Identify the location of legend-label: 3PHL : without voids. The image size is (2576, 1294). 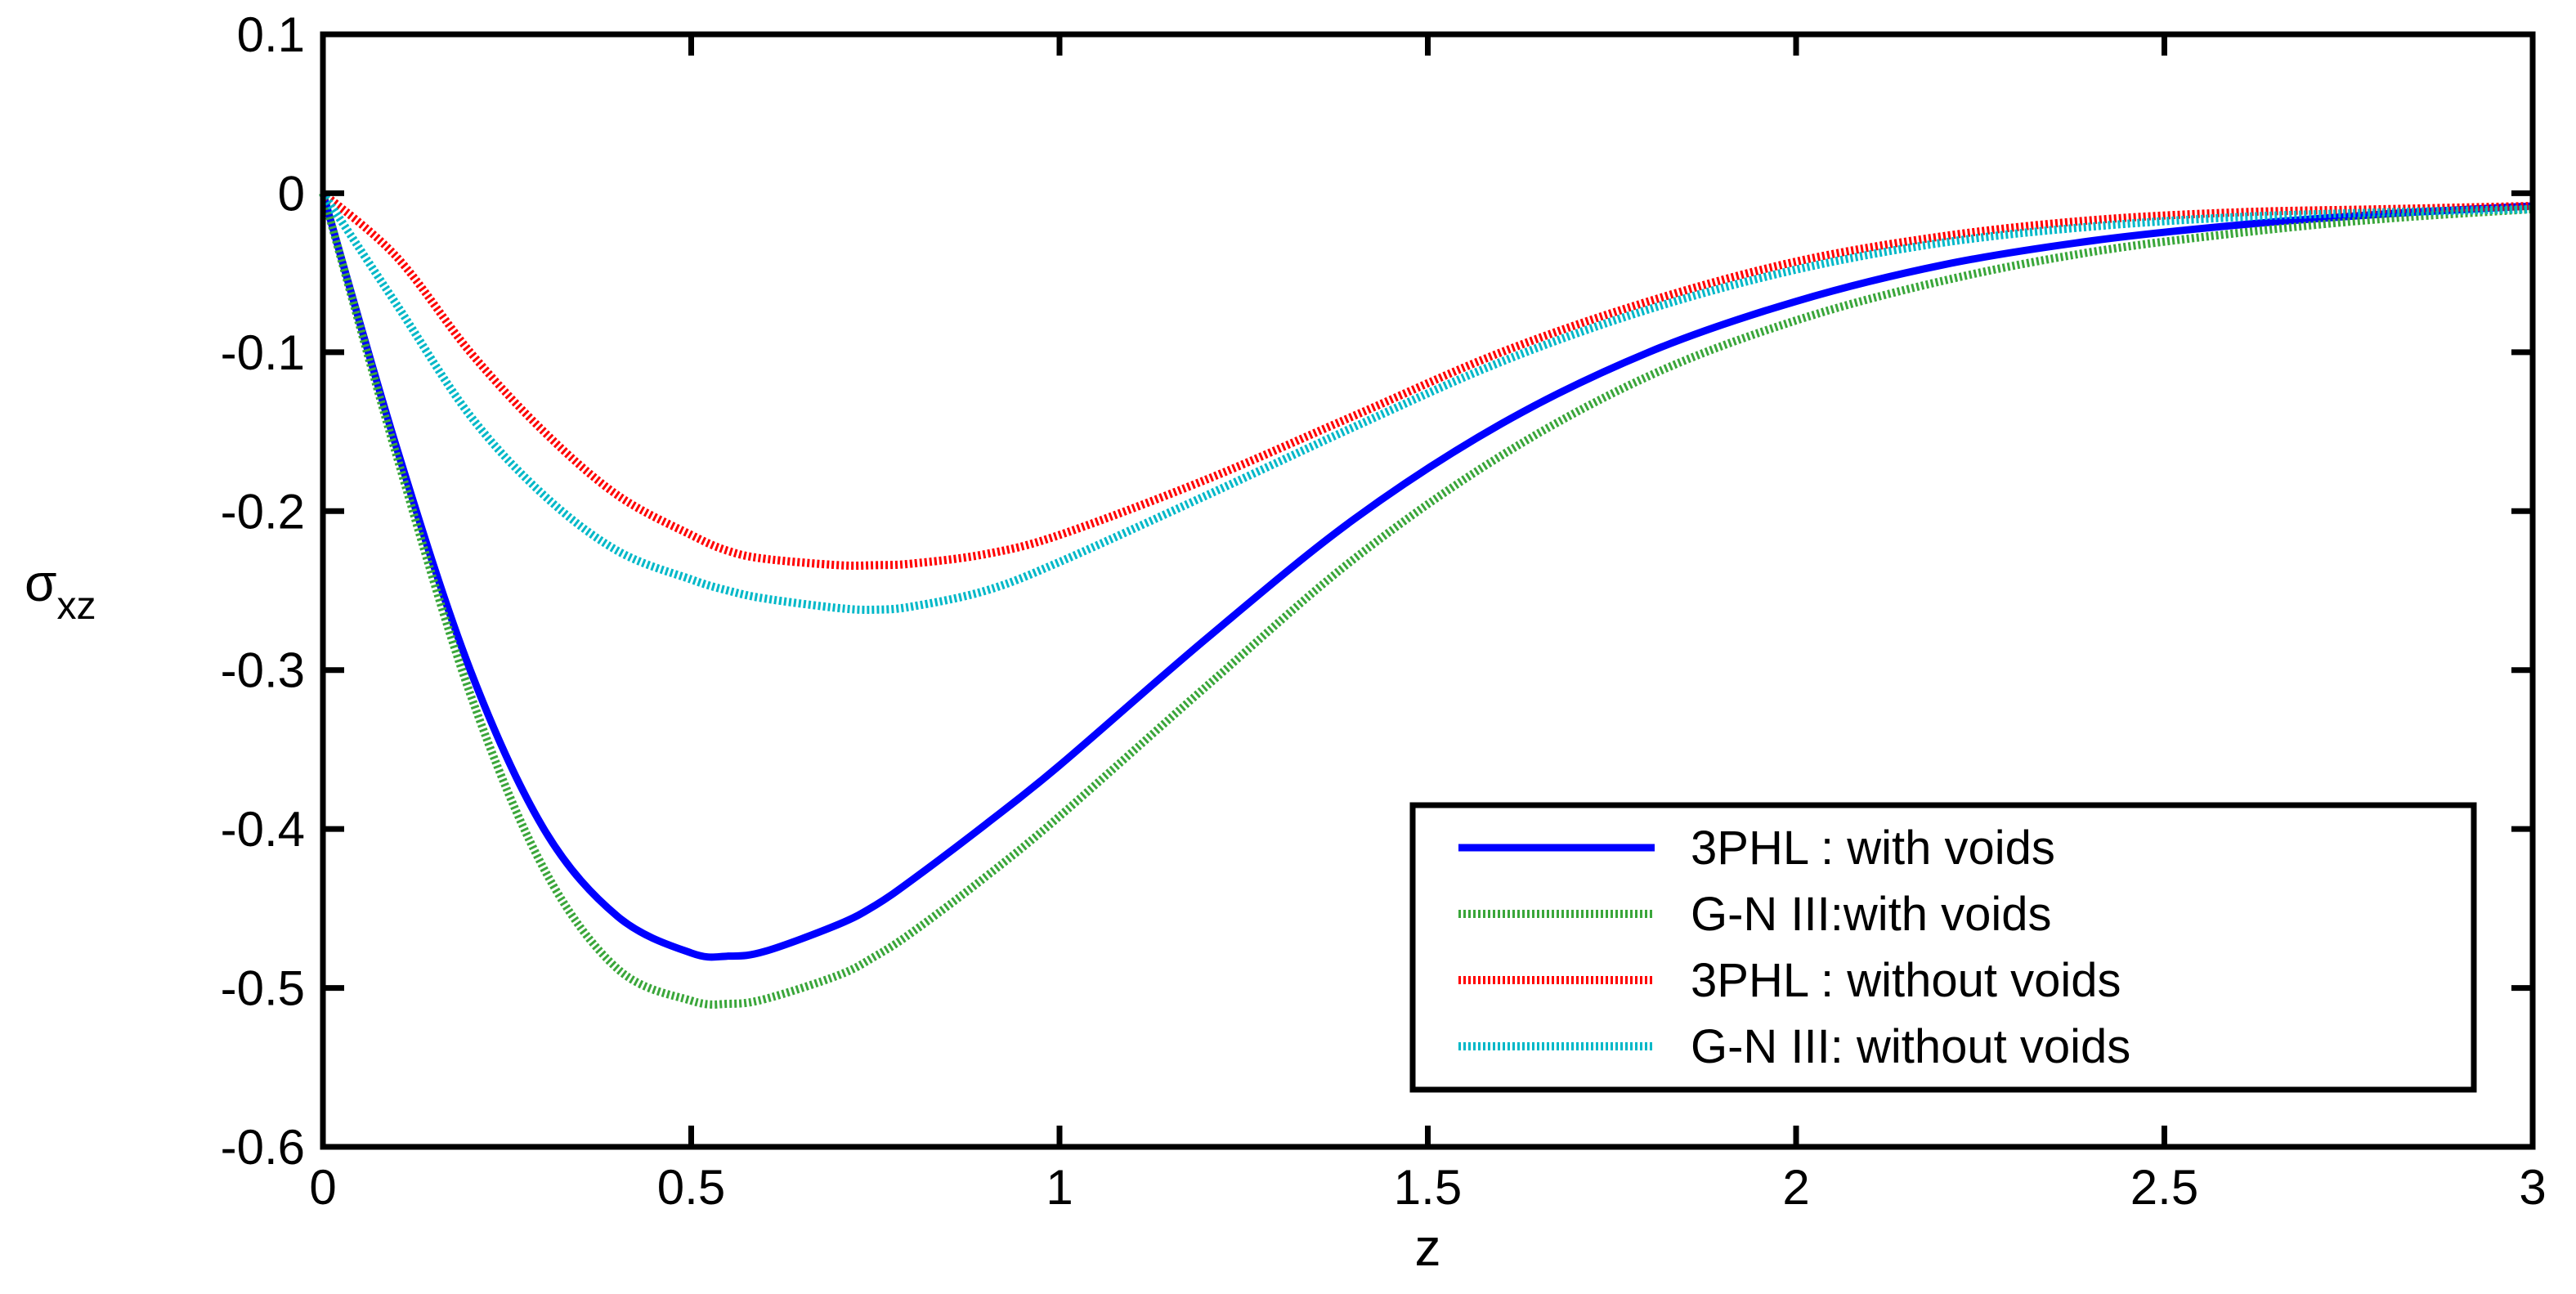
(1906, 980).